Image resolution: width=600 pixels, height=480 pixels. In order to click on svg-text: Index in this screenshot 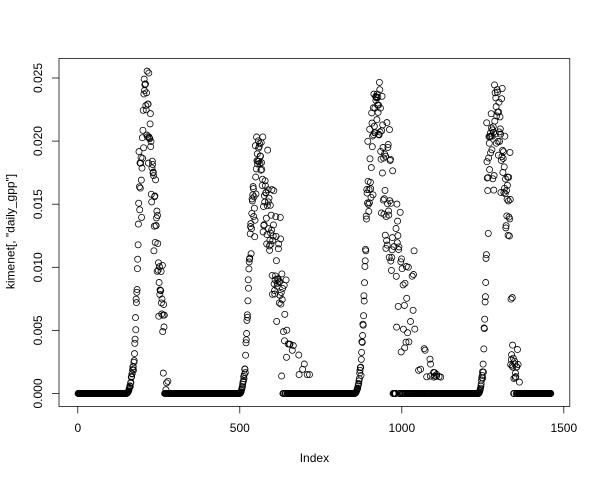, I will do `click(314, 458)`.